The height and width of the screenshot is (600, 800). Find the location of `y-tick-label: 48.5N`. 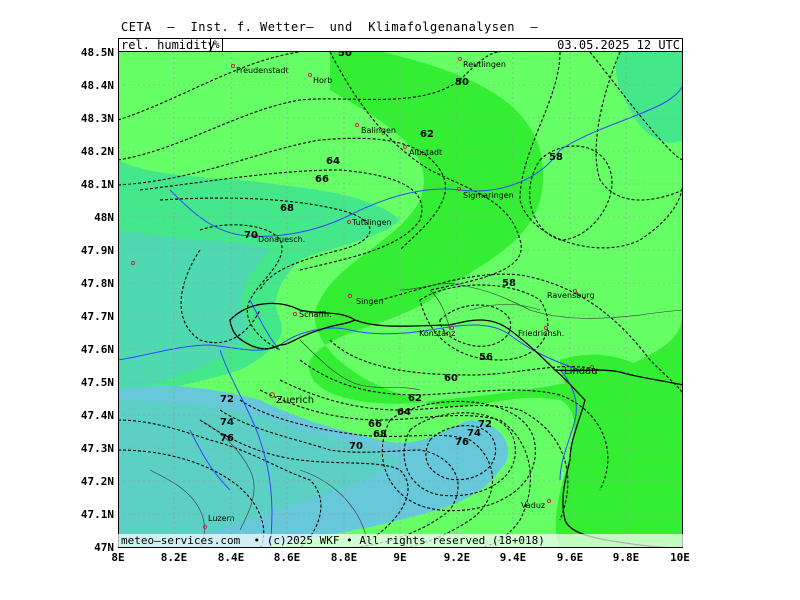

y-tick-label: 48.5N is located at coordinates (97, 52).